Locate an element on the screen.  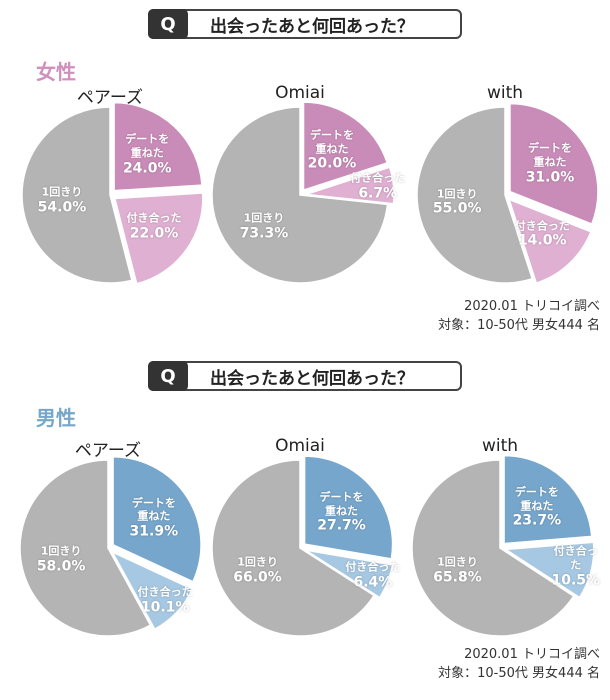
slice-label: デートを 重ねた 20.0% is located at coordinates (332, 150).